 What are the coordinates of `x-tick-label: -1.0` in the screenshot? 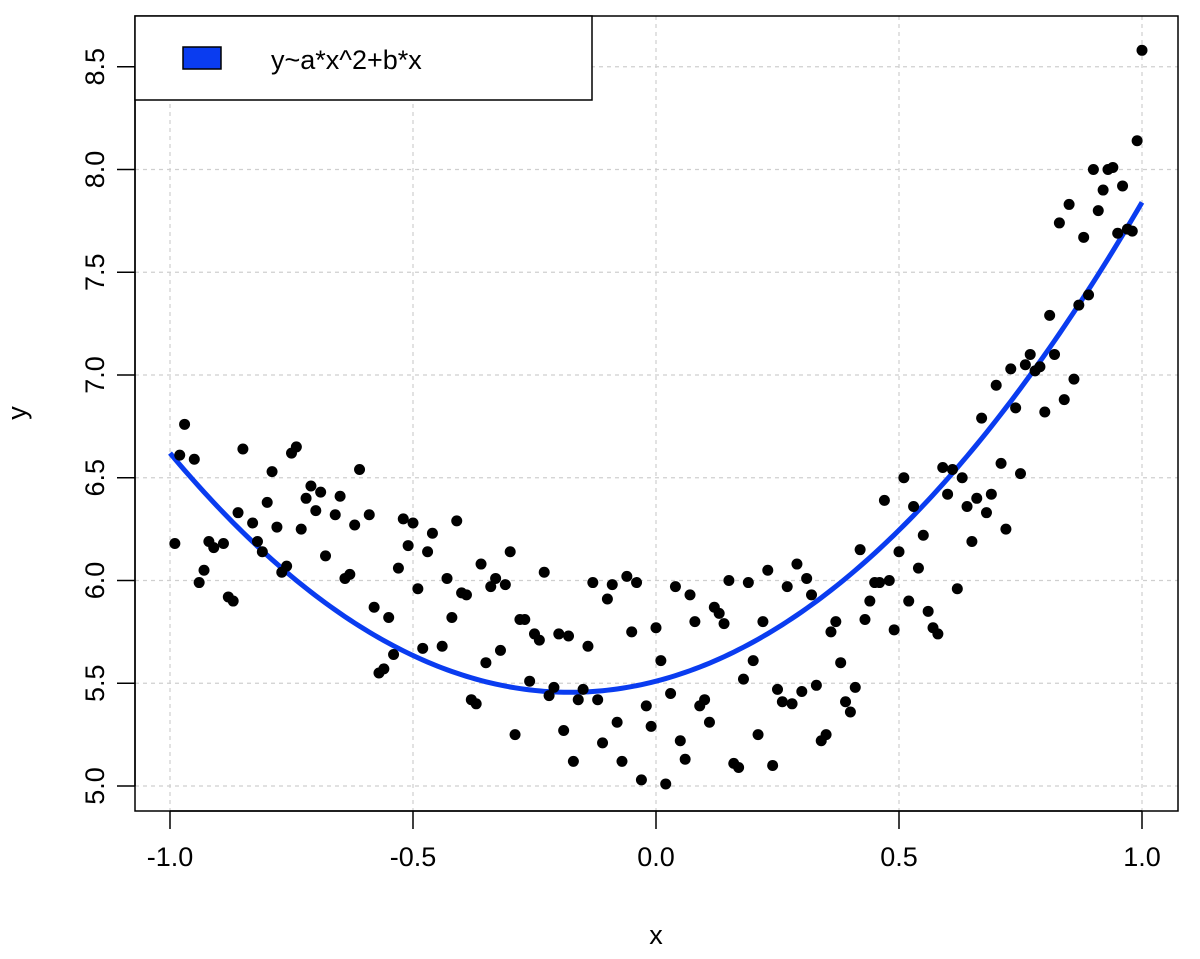 It's located at (170, 857).